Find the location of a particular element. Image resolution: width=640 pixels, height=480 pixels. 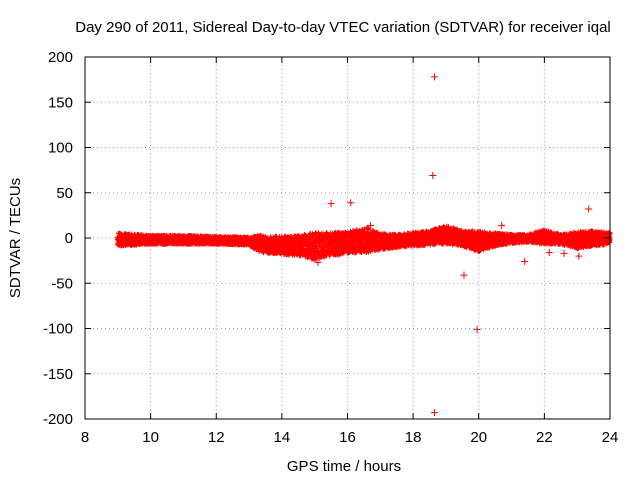

data-band-layer is located at coordinates (364, 242).